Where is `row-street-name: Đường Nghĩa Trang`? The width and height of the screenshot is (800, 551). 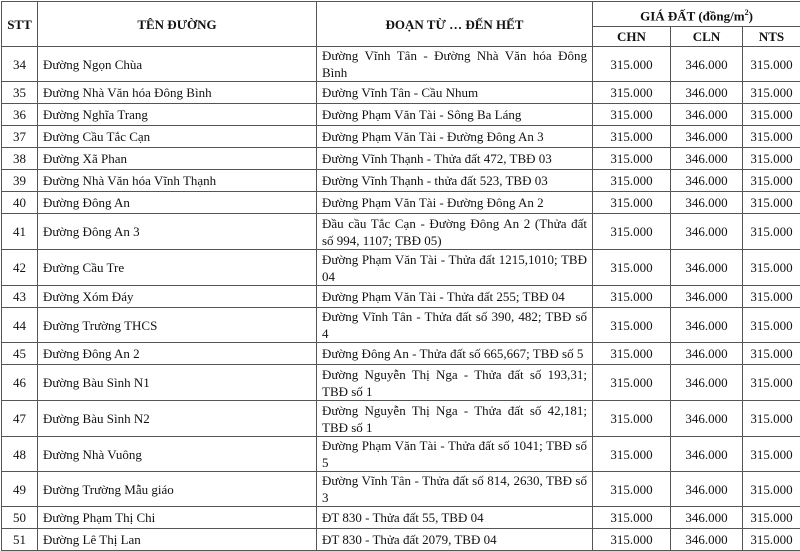
row-street-name: Đường Nghĩa Trang is located at coordinates (177, 115).